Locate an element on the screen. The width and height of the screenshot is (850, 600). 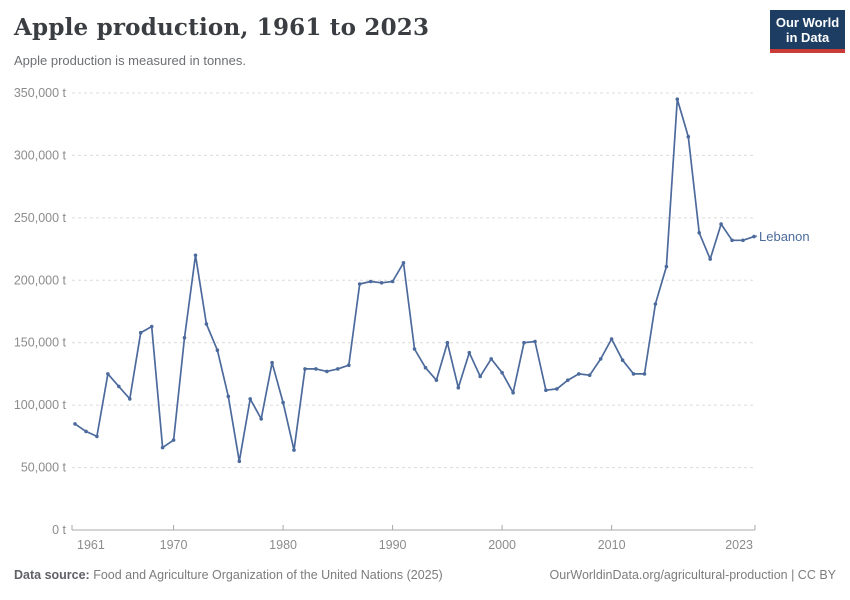
y-axis-tick-label: 350,000 t is located at coordinates (40, 93).